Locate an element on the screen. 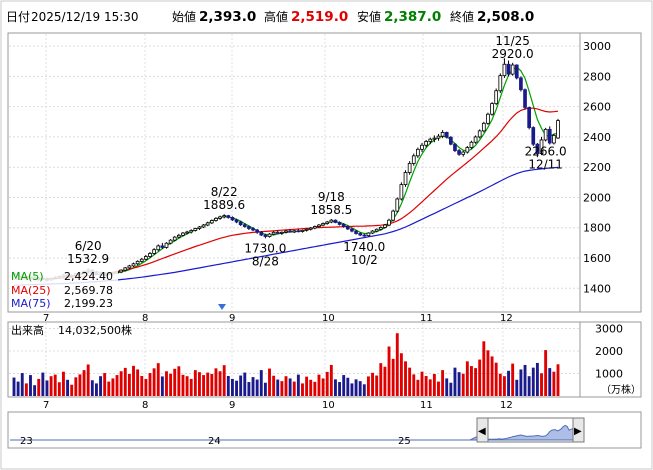 The image size is (653, 470). peak-date-label: 6/20 is located at coordinates (88, 246).